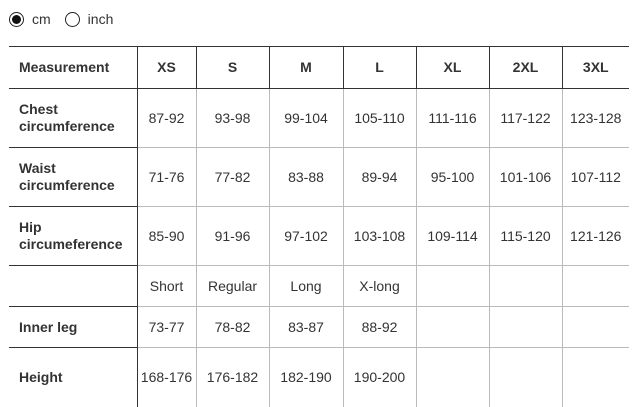 The width and height of the screenshot is (635, 407). I want to click on header-size: 2XL, so click(525, 67).